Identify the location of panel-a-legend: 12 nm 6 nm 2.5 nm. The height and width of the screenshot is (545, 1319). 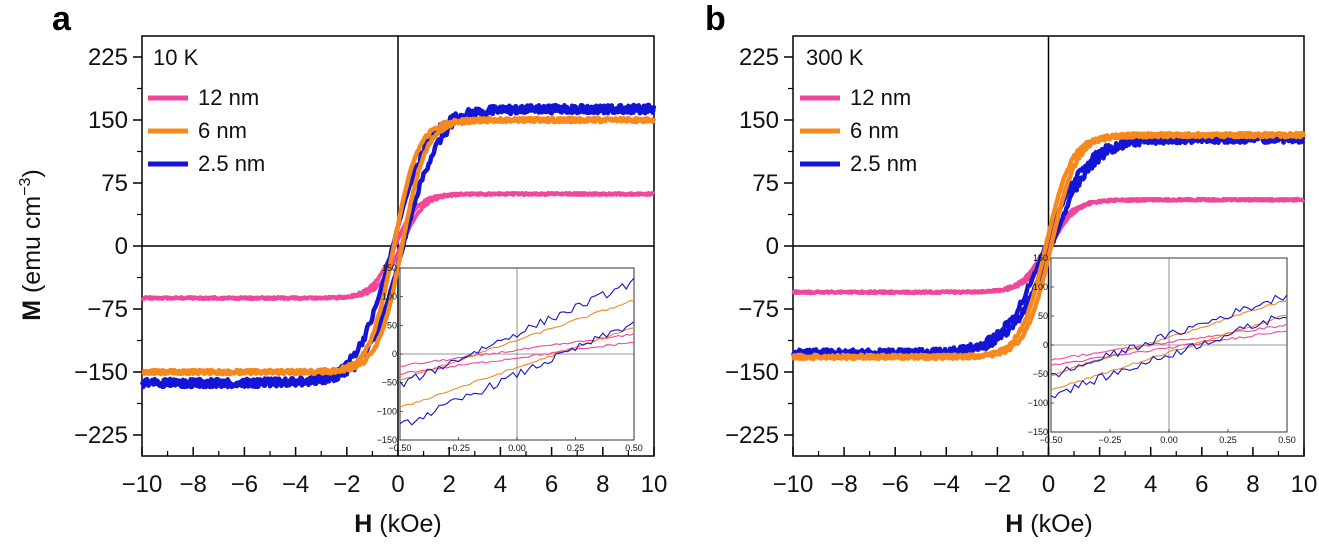
(206, 130).